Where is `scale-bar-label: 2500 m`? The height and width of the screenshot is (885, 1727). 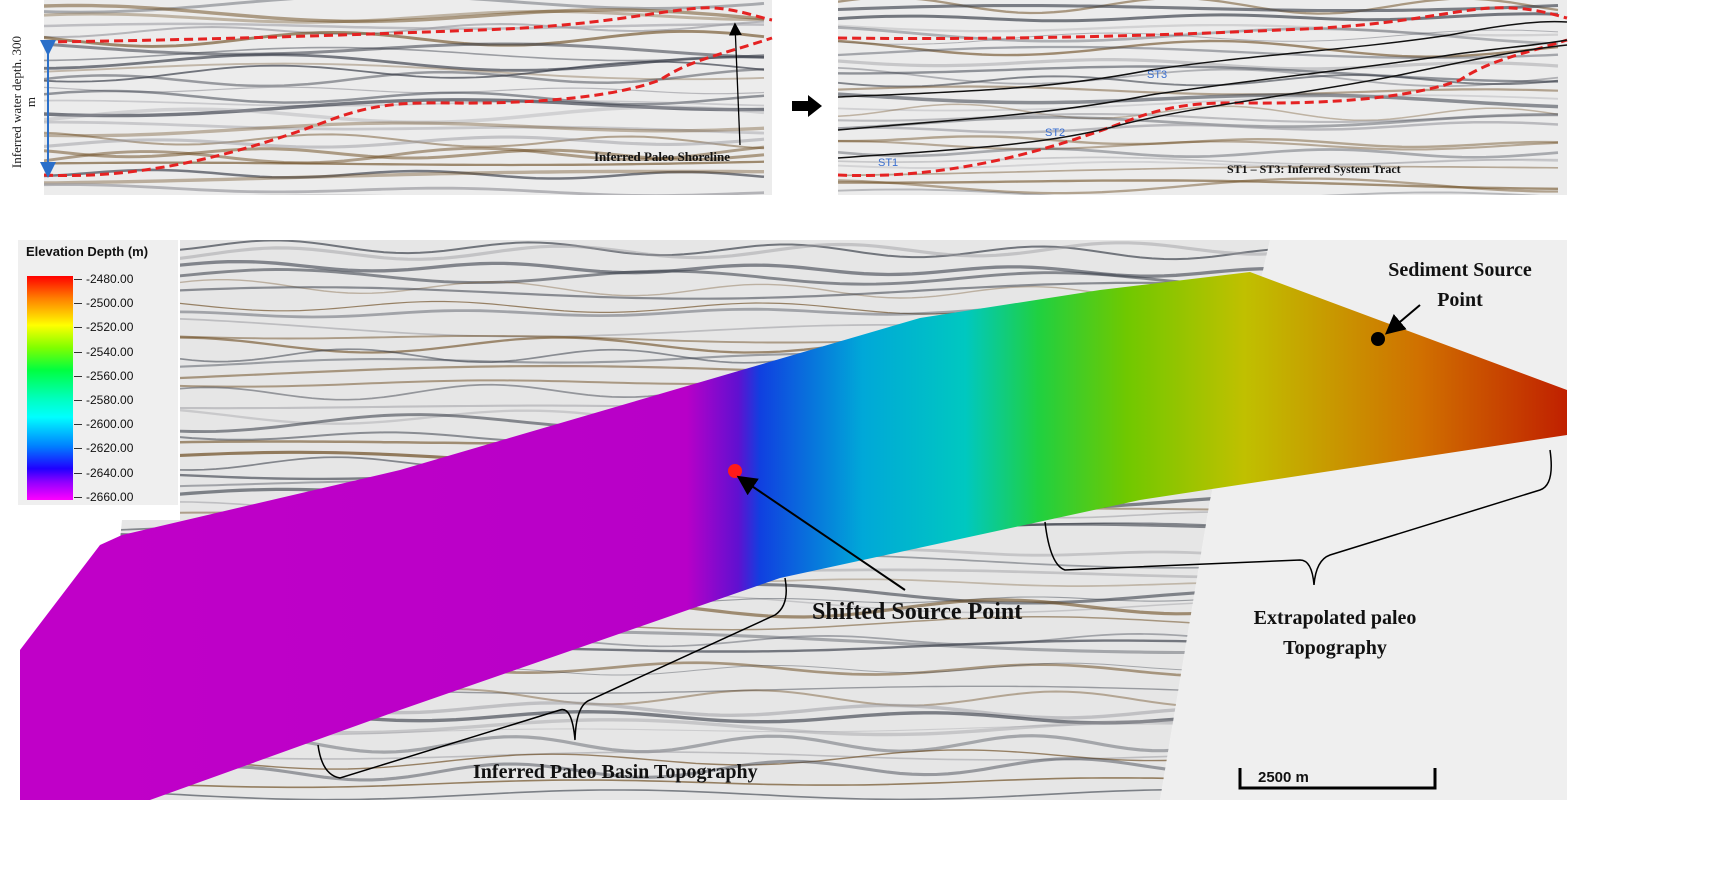 scale-bar-label: 2500 m is located at coordinates (1283, 777).